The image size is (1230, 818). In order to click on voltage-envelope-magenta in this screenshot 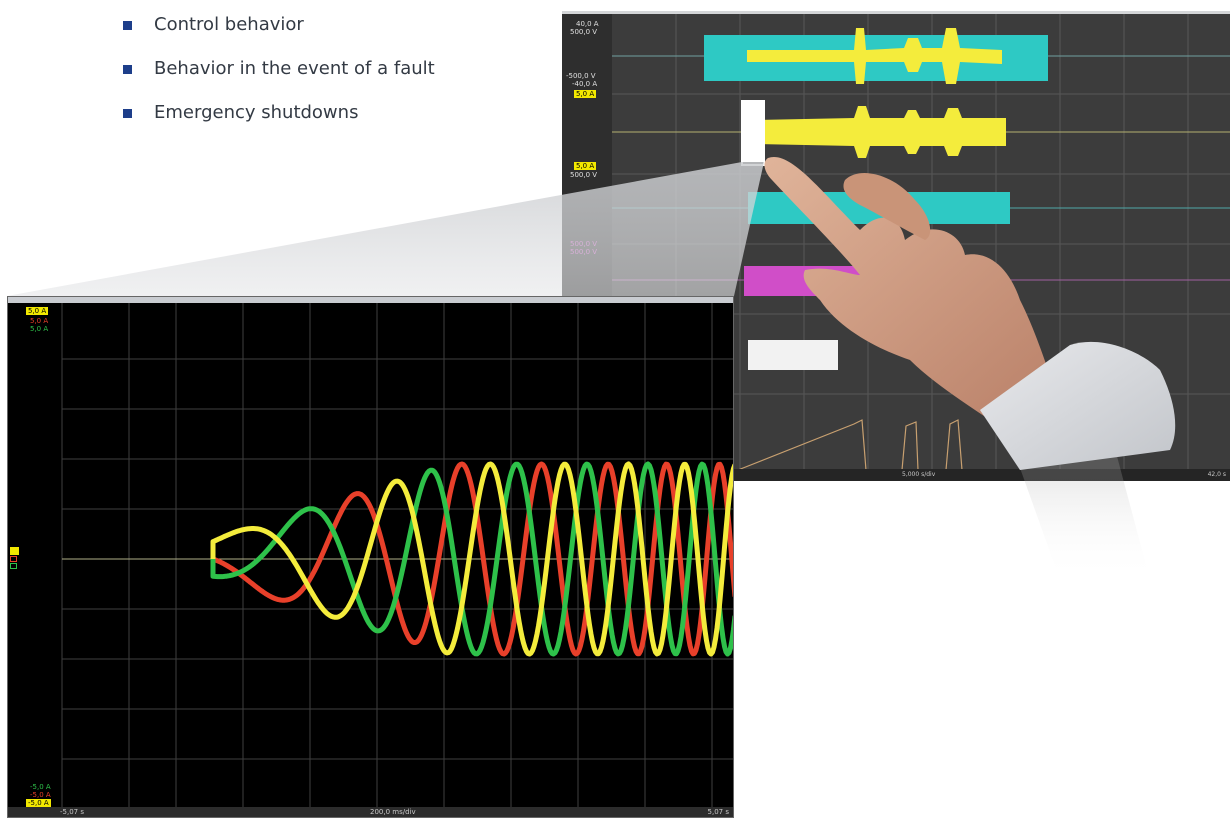, I will do `click(804, 281)`.